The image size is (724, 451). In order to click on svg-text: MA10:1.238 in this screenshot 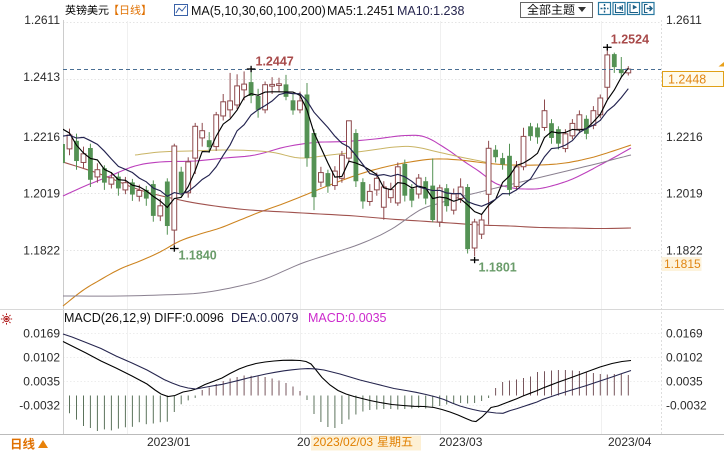, I will do `click(430, 11)`.